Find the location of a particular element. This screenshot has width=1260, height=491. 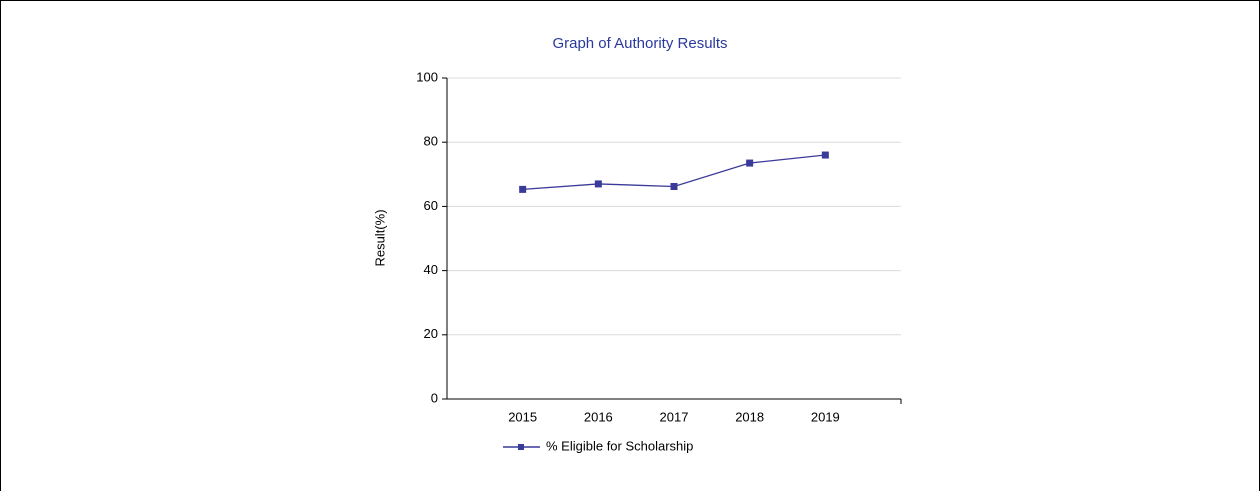

y-tick-label: 80 is located at coordinates (431, 141).